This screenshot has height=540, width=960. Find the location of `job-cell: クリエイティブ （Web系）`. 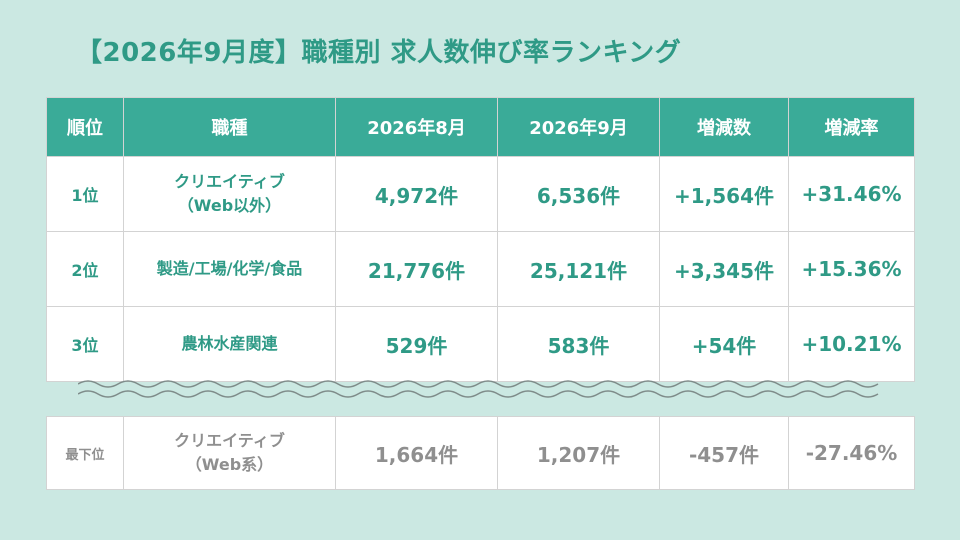

job-cell: クリエイティブ （Web系） is located at coordinates (229, 453).